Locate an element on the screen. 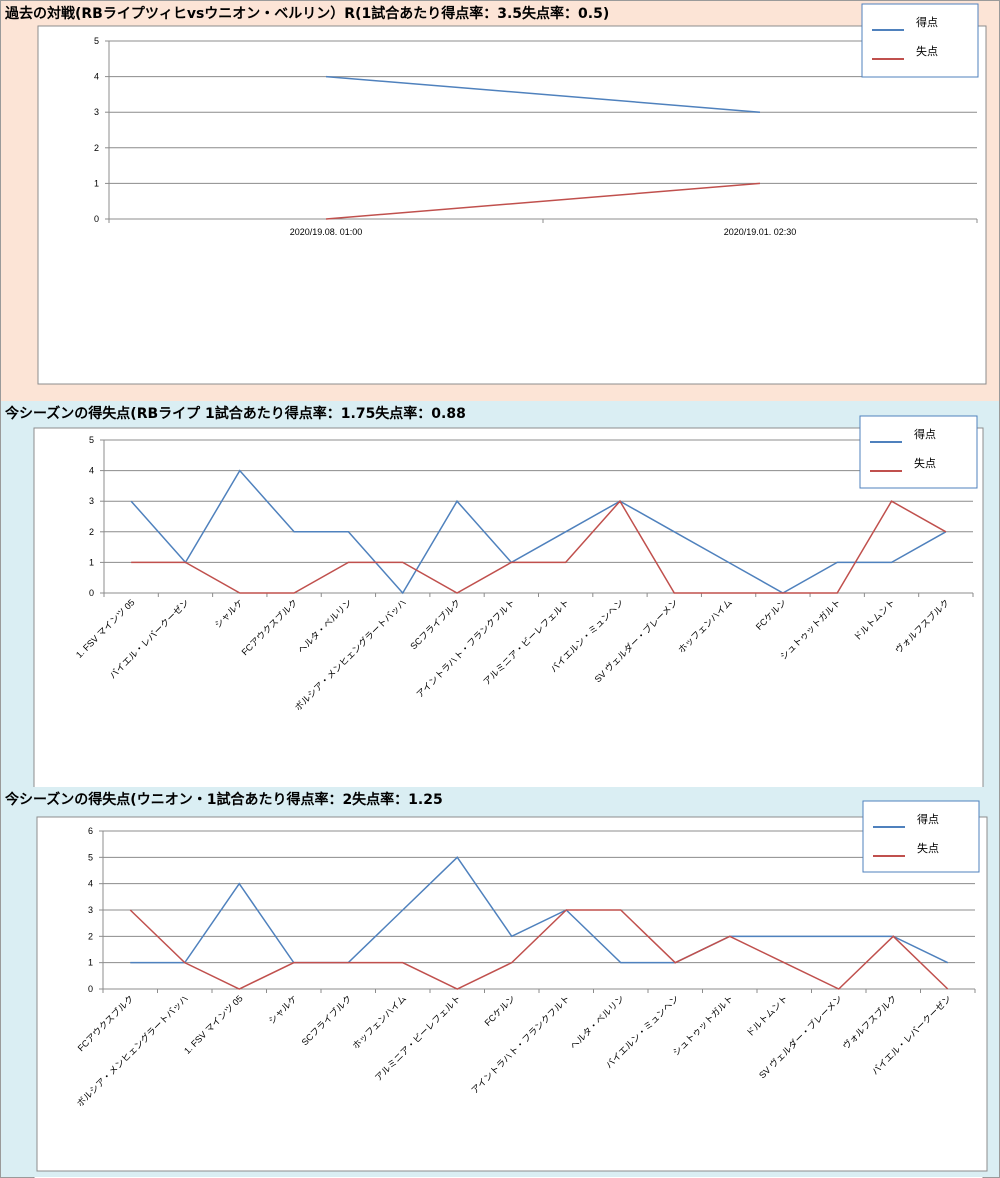 The image size is (1000, 1178). y-tick-label: 6 is located at coordinates (90, 831).